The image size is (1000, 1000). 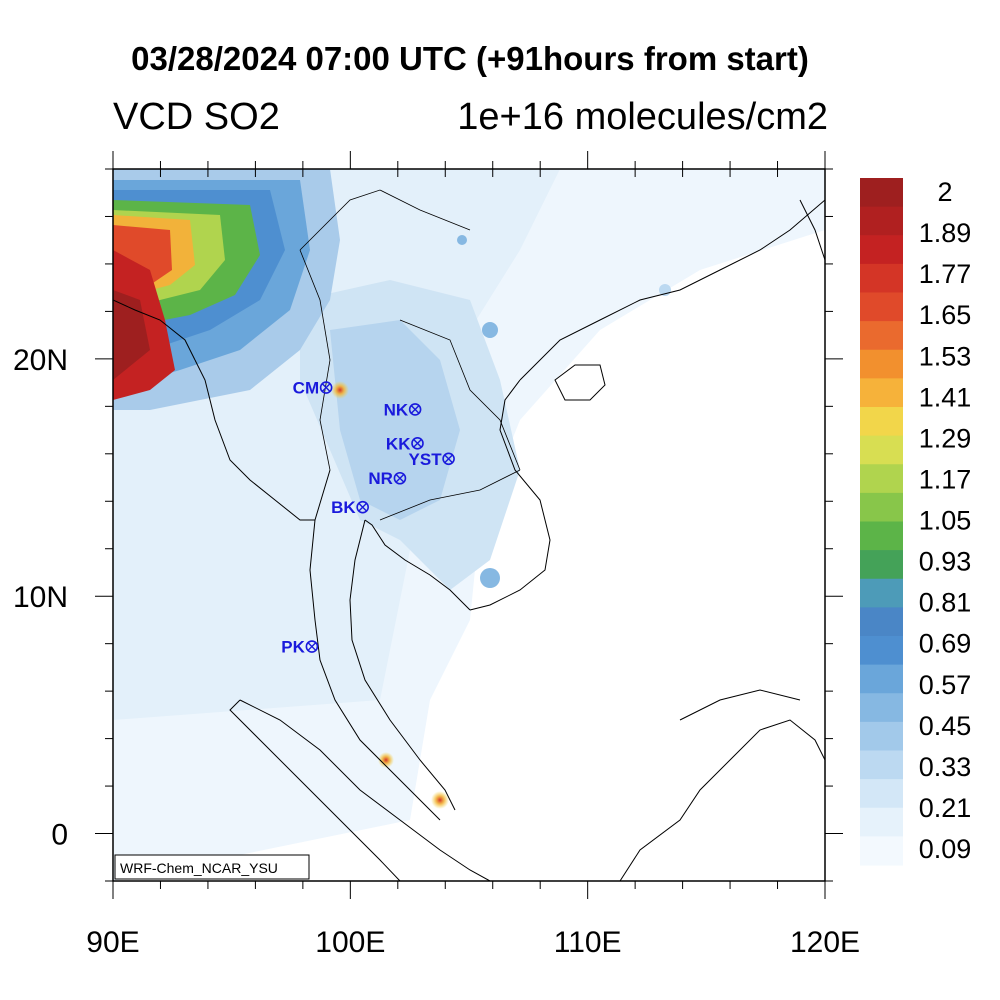 What do you see at coordinates (945, 767) in the screenshot?
I see `colorbar-label: 0.33` at bounding box center [945, 767].